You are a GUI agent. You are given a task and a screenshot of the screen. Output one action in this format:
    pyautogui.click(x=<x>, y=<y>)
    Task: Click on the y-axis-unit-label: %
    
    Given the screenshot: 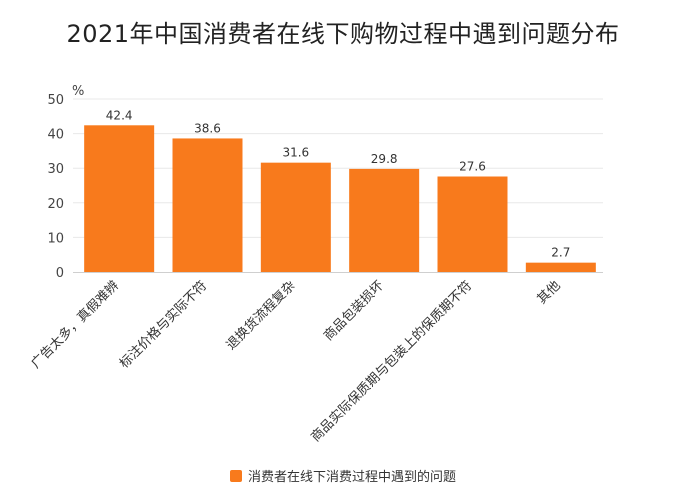 What is the action you would take?
    pyautogui.click(x=78, y=91)
    